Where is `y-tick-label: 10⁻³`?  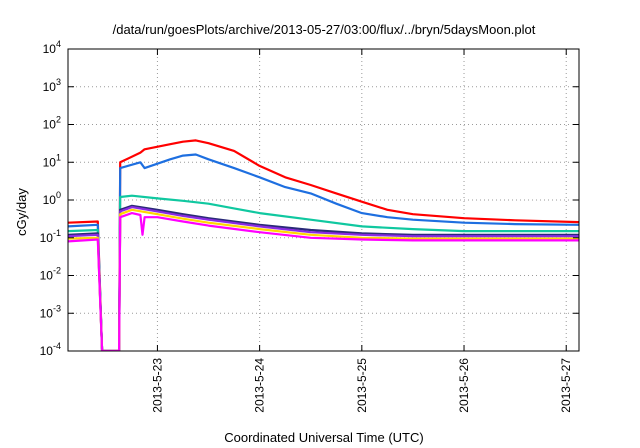
y-tick-label: 10⁻³ is located at coordinates (50, 311).